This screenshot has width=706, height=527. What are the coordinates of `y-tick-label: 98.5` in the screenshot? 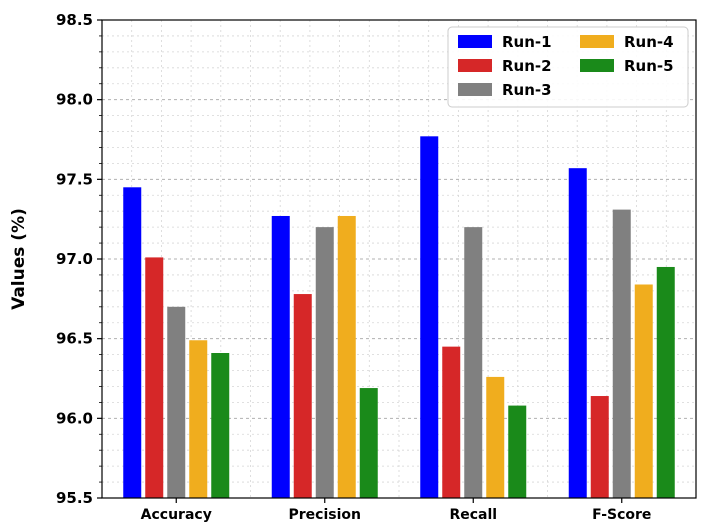 It's located at (74, 20).